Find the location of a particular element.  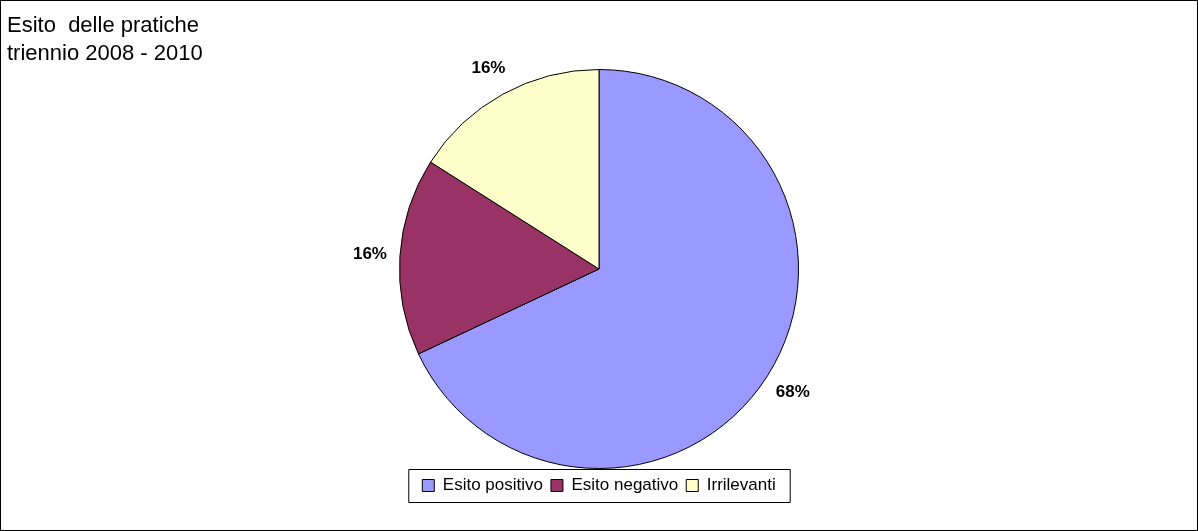

data-label: 68% is located at coordinates (792, 391).